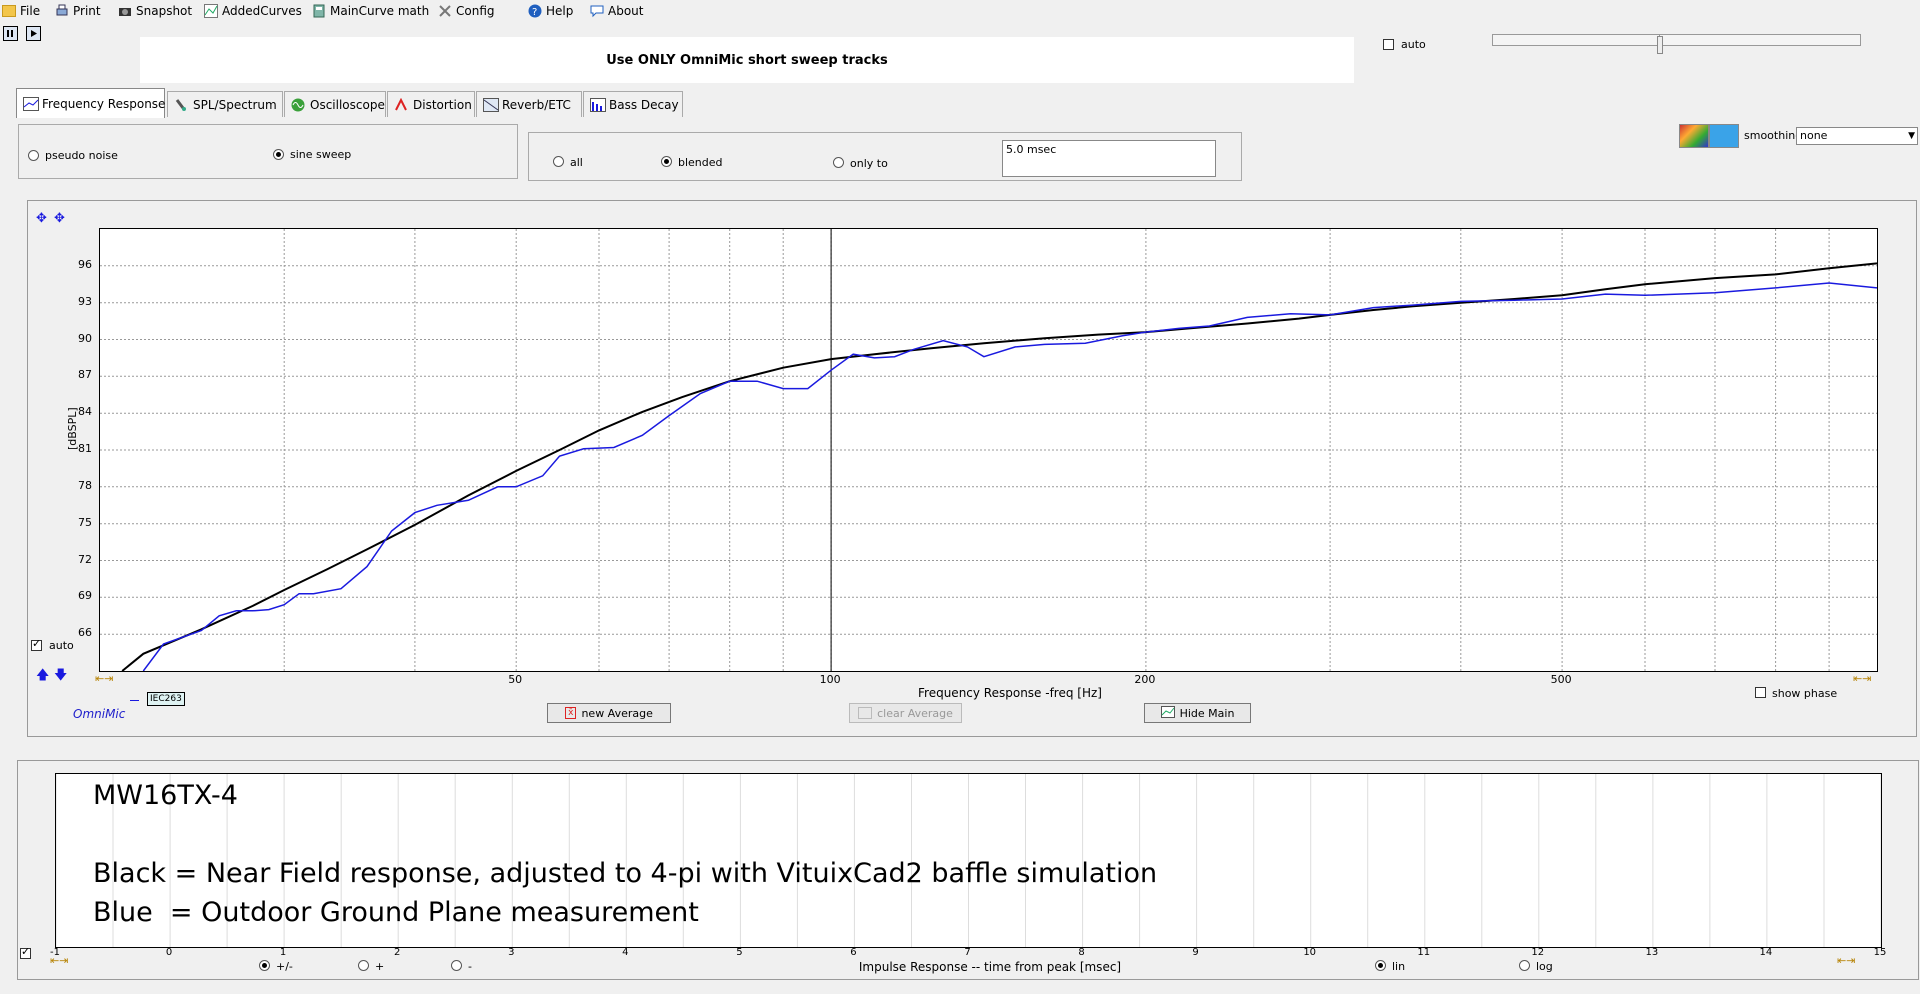  I want to click on tab-frequency-response: Frequency Response, so click(90, 103).